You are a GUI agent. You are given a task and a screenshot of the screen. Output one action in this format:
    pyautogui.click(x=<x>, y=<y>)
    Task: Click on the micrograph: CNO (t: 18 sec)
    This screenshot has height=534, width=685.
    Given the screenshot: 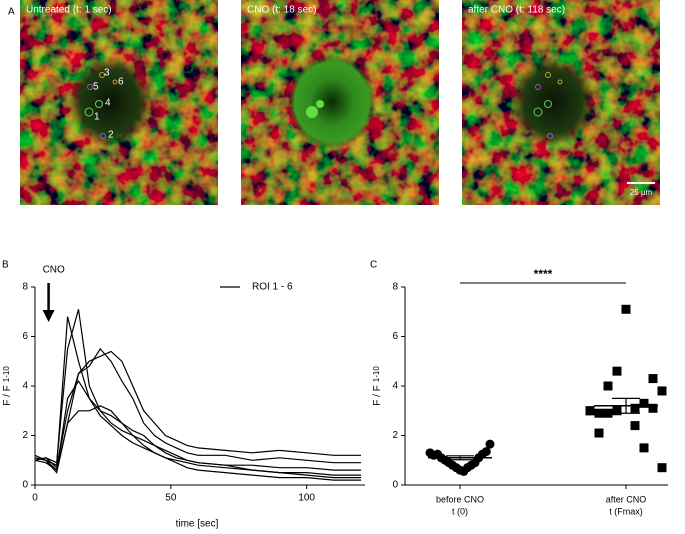 What is the action you would take?
    pyautogui.click(x=340, y=102)
    